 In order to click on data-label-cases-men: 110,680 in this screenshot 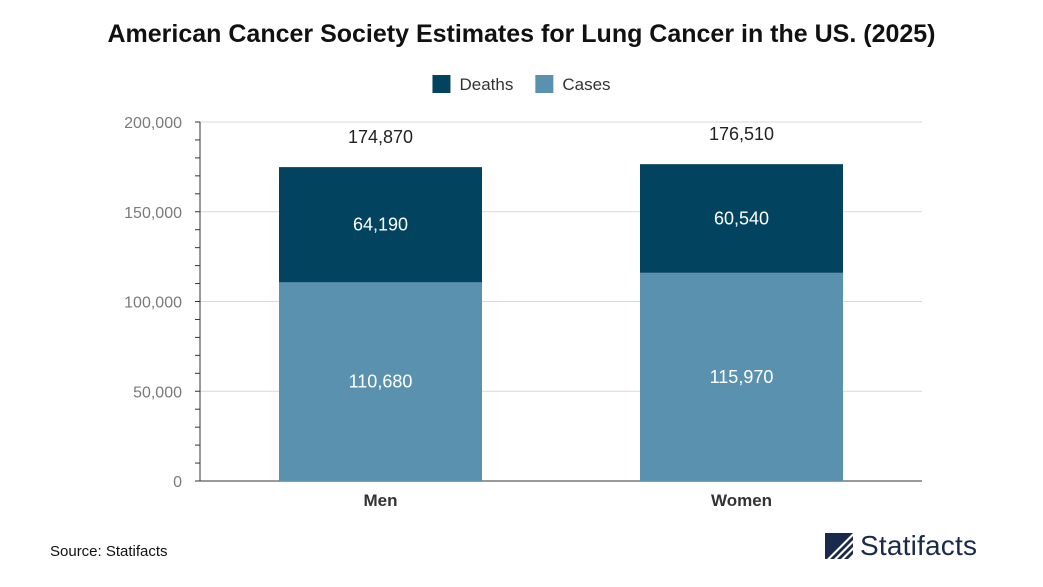, I will do `click(381, 382)`.